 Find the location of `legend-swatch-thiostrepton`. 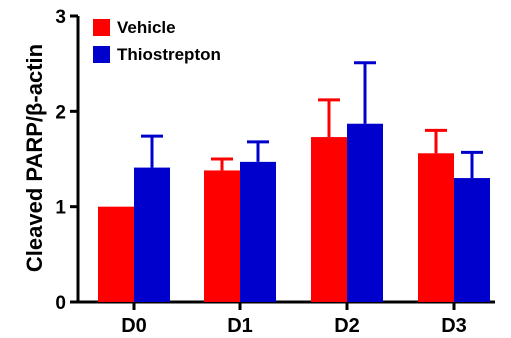

legend-swatch-thiostrepton is located at coordinates (101, 54).